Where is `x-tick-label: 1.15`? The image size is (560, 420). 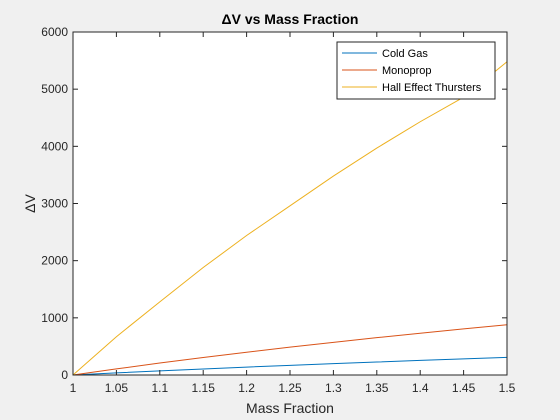
x-tick-label: 1.15 is located at coordinates (204, 388).